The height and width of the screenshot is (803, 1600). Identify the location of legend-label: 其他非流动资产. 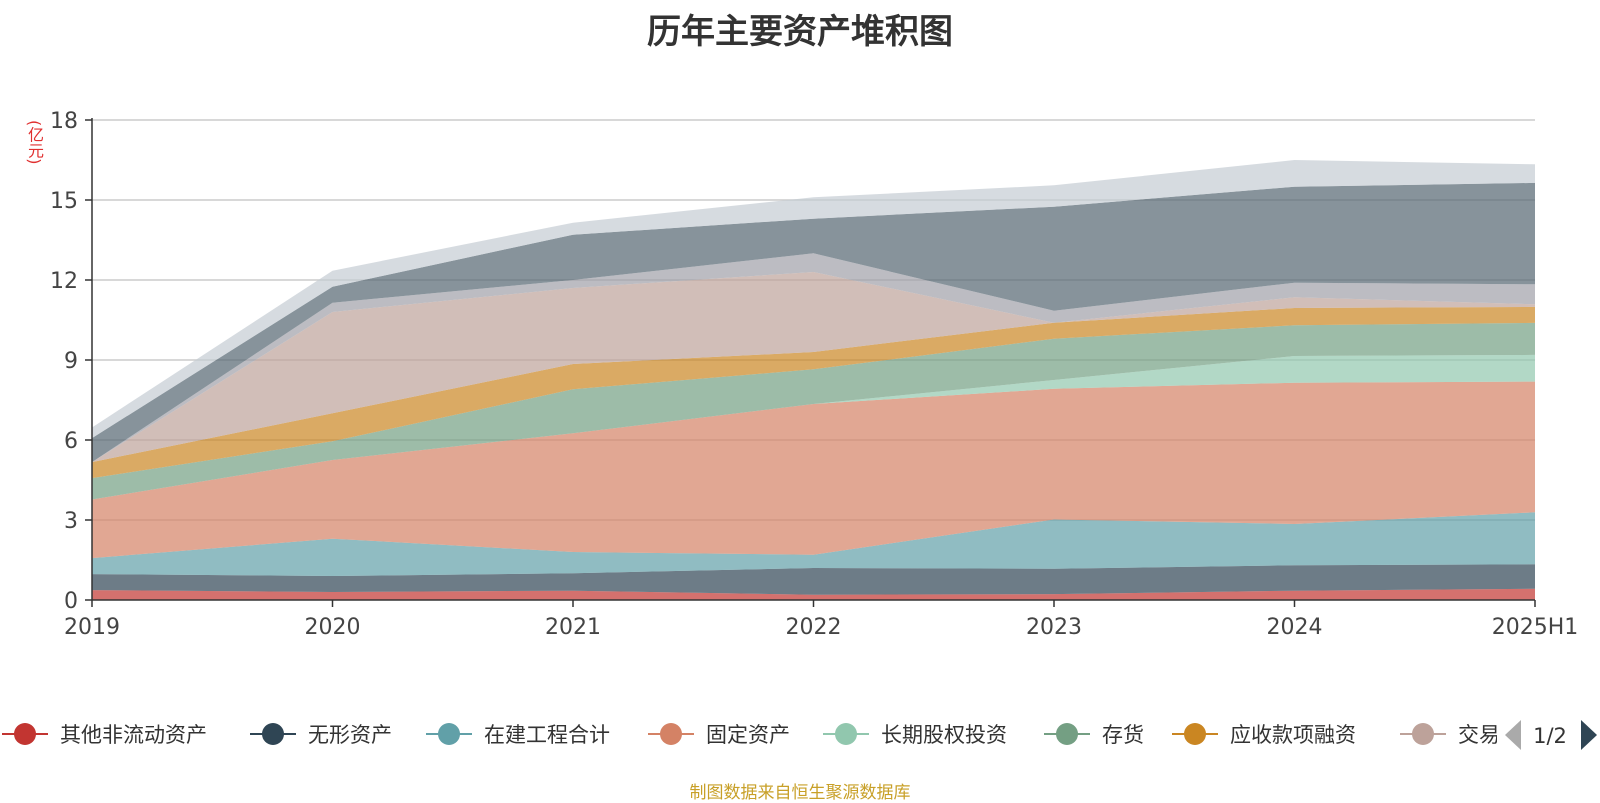
(133, 735).